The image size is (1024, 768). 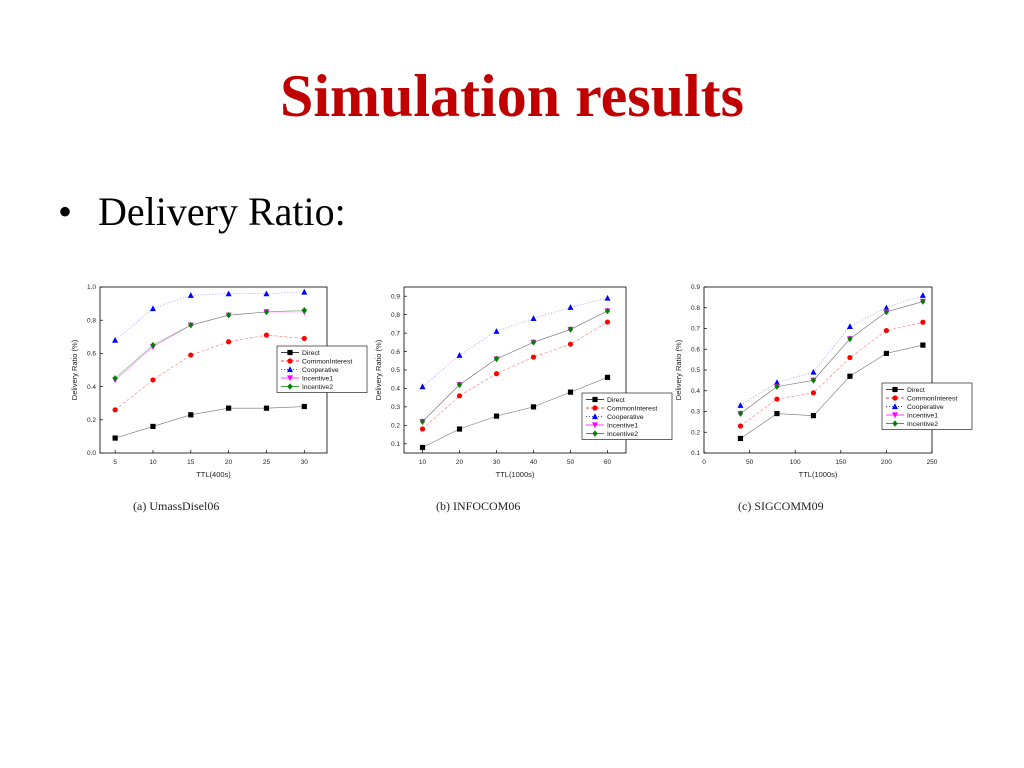 What do you see at coordinates (229, 462) in the screenshot?
I see `x-tick-label: 20` at bounding box center [229, 462].